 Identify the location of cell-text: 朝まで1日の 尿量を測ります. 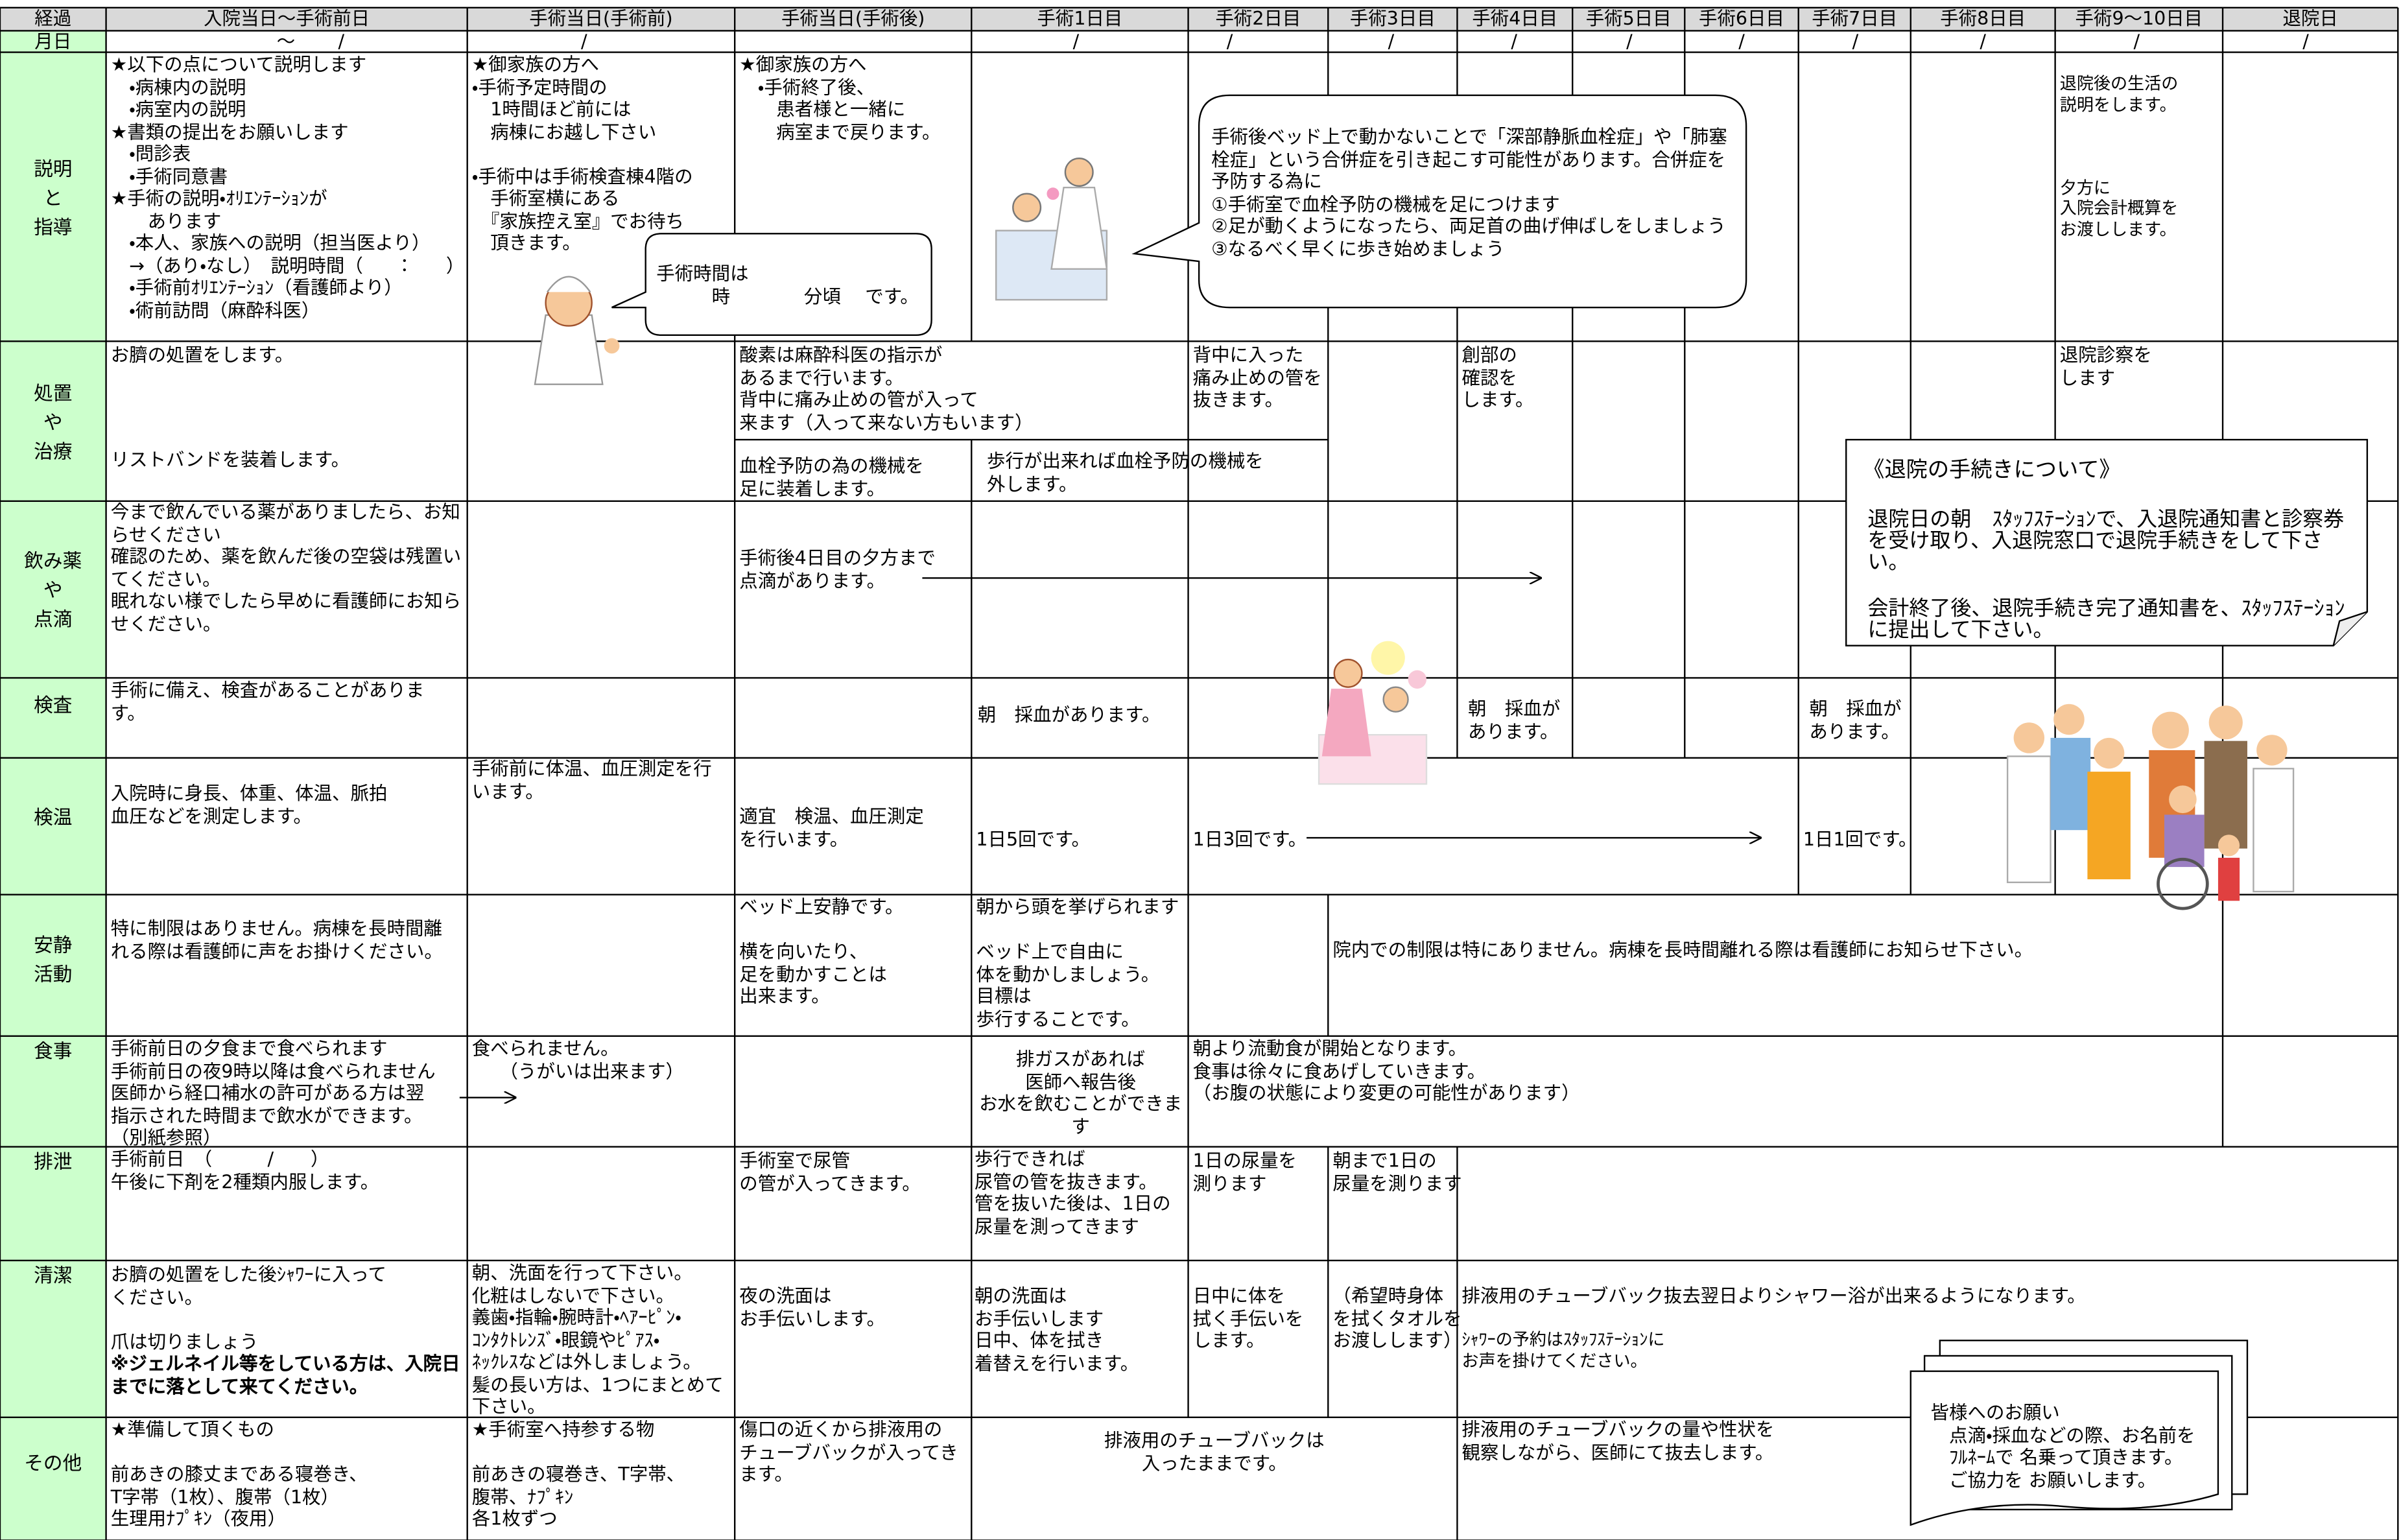
(1397, 1172).